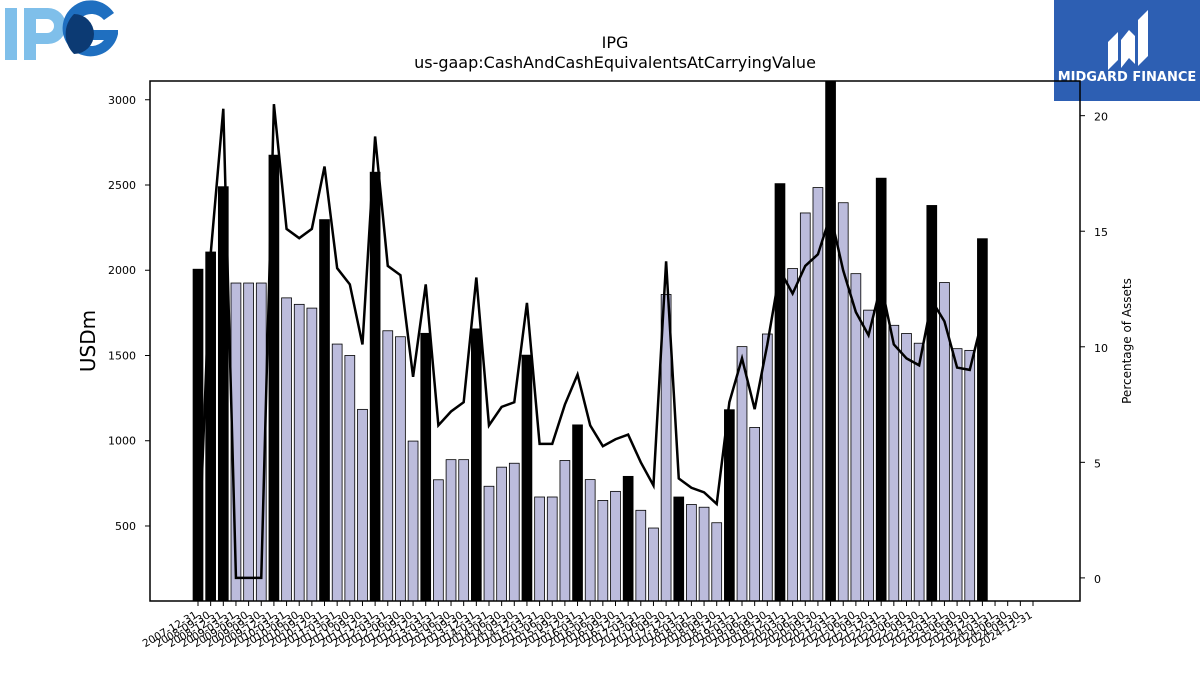  What do you see at coordinates (79, 34) in the screenshot?
I see `logo-overlap-shape` at bounding box center [79, 34].